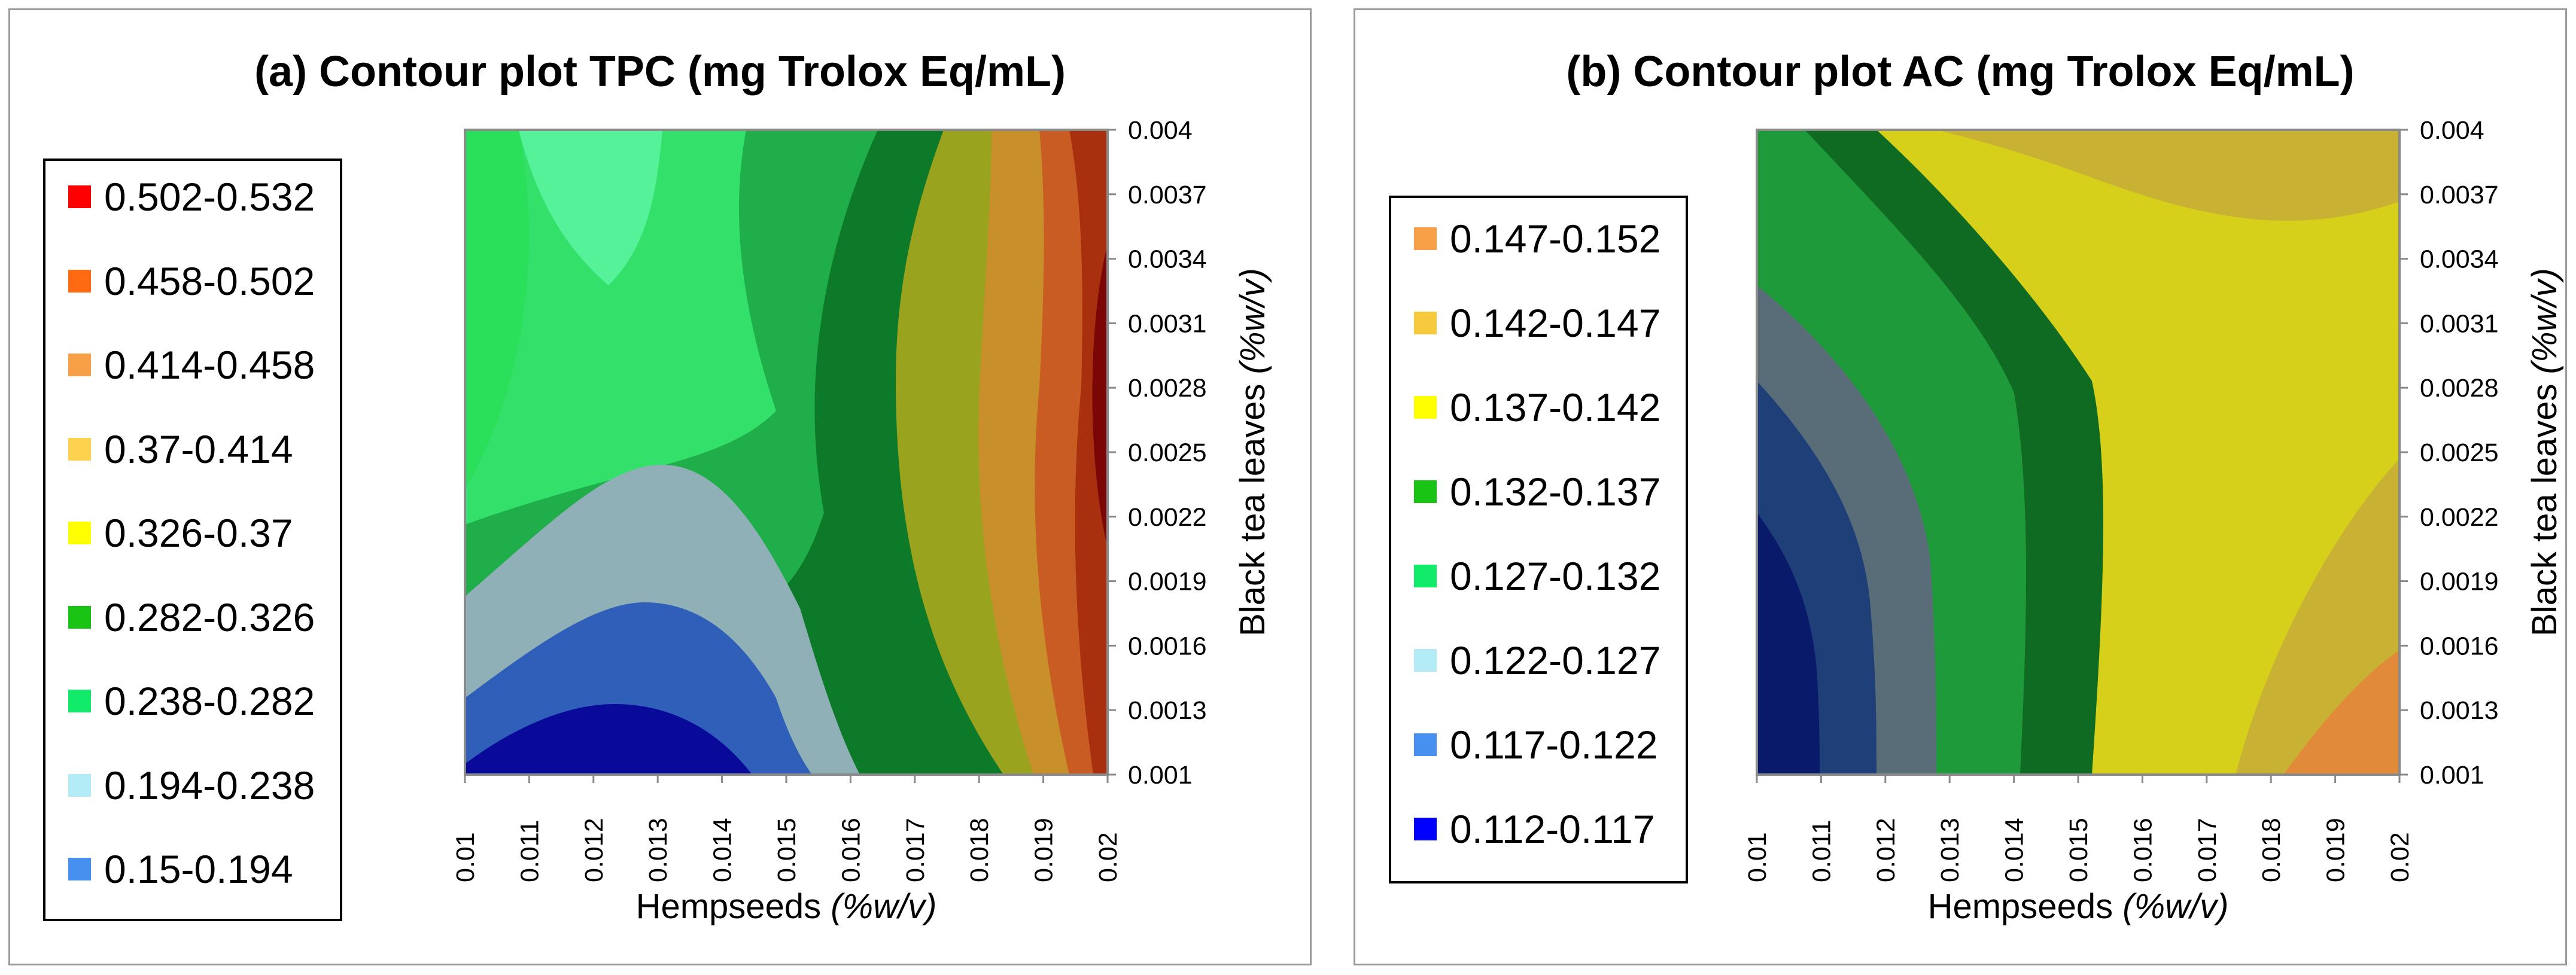 The width and height of the screenshot is (2576, 975). I want to click on contour-region-orange, so click(2341, 712).